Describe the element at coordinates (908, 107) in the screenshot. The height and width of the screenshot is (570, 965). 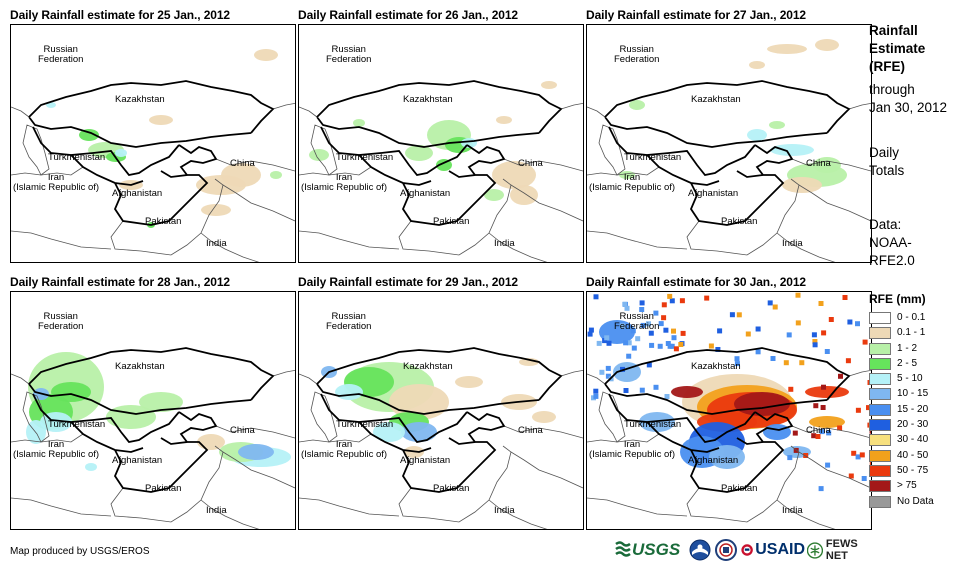
I see `sidebar-date: Jan 30, 2012` at that location.